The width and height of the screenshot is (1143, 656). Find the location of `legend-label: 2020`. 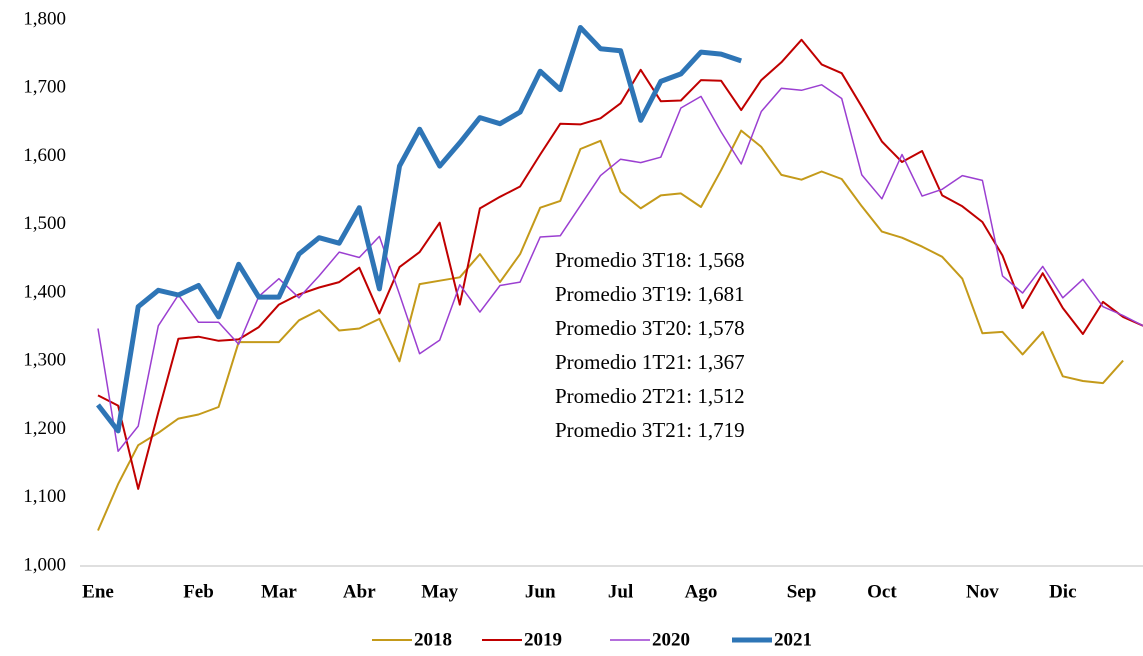

legend-label: 2020 is located at coordinates (671, 639).